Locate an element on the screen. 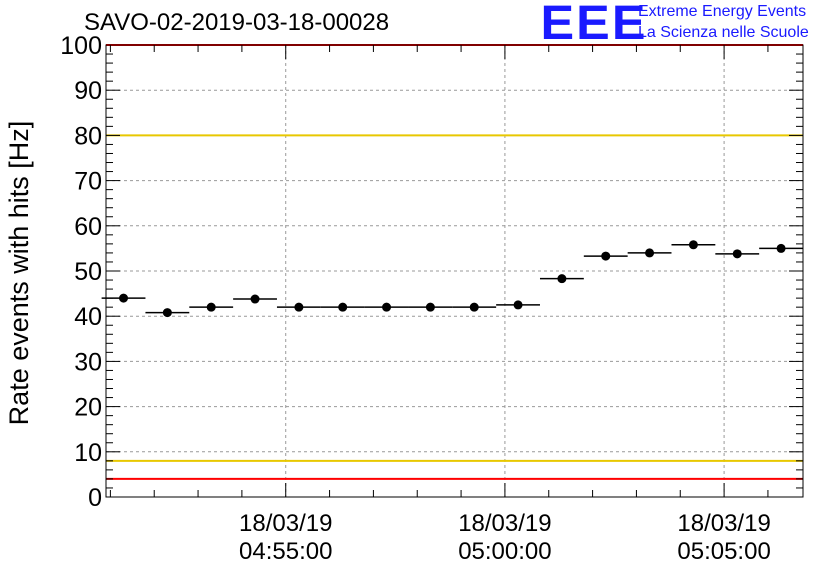 This screenshot has height=572, width=836. logo-line-1: Extreme Energy Events is located at coordinates (722, 11).